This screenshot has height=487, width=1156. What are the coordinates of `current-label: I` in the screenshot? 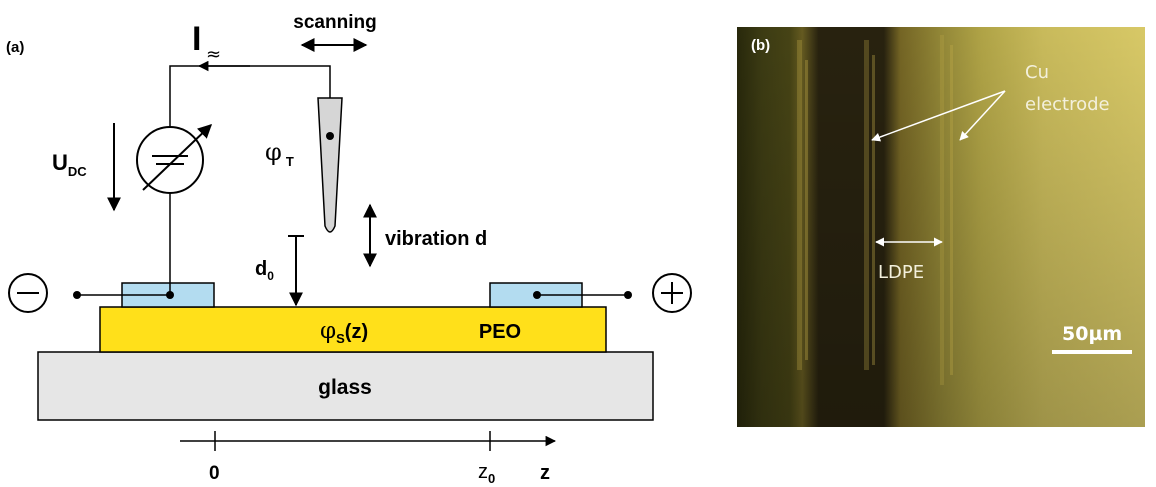 It's located at (196, 39).